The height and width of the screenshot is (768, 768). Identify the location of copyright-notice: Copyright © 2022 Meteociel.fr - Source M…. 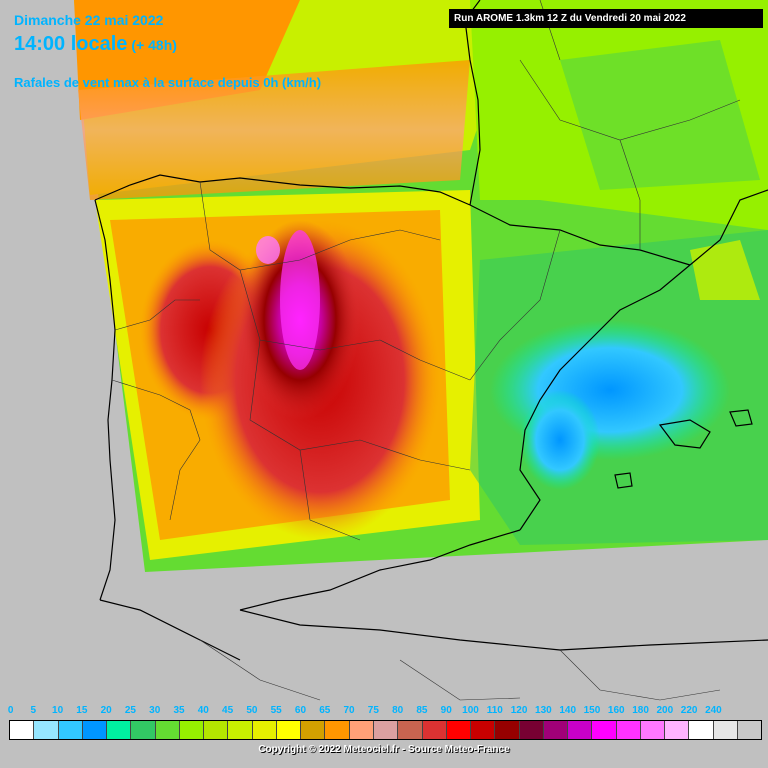
(384, 749).